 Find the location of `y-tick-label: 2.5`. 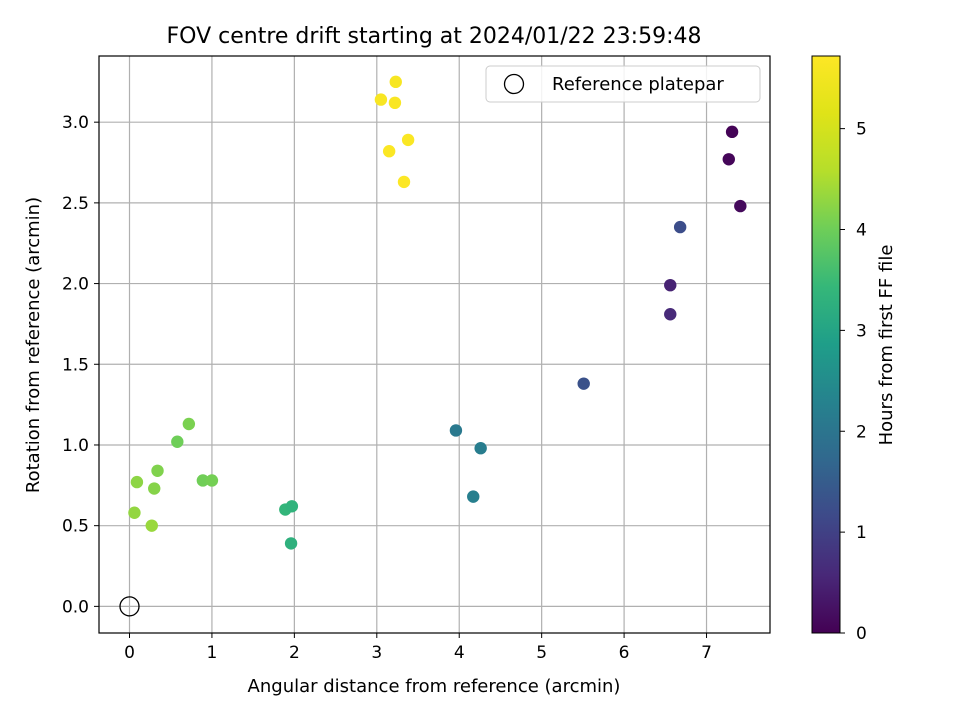

y-tick-label: 2.5 is located at coordinates (75, 204).